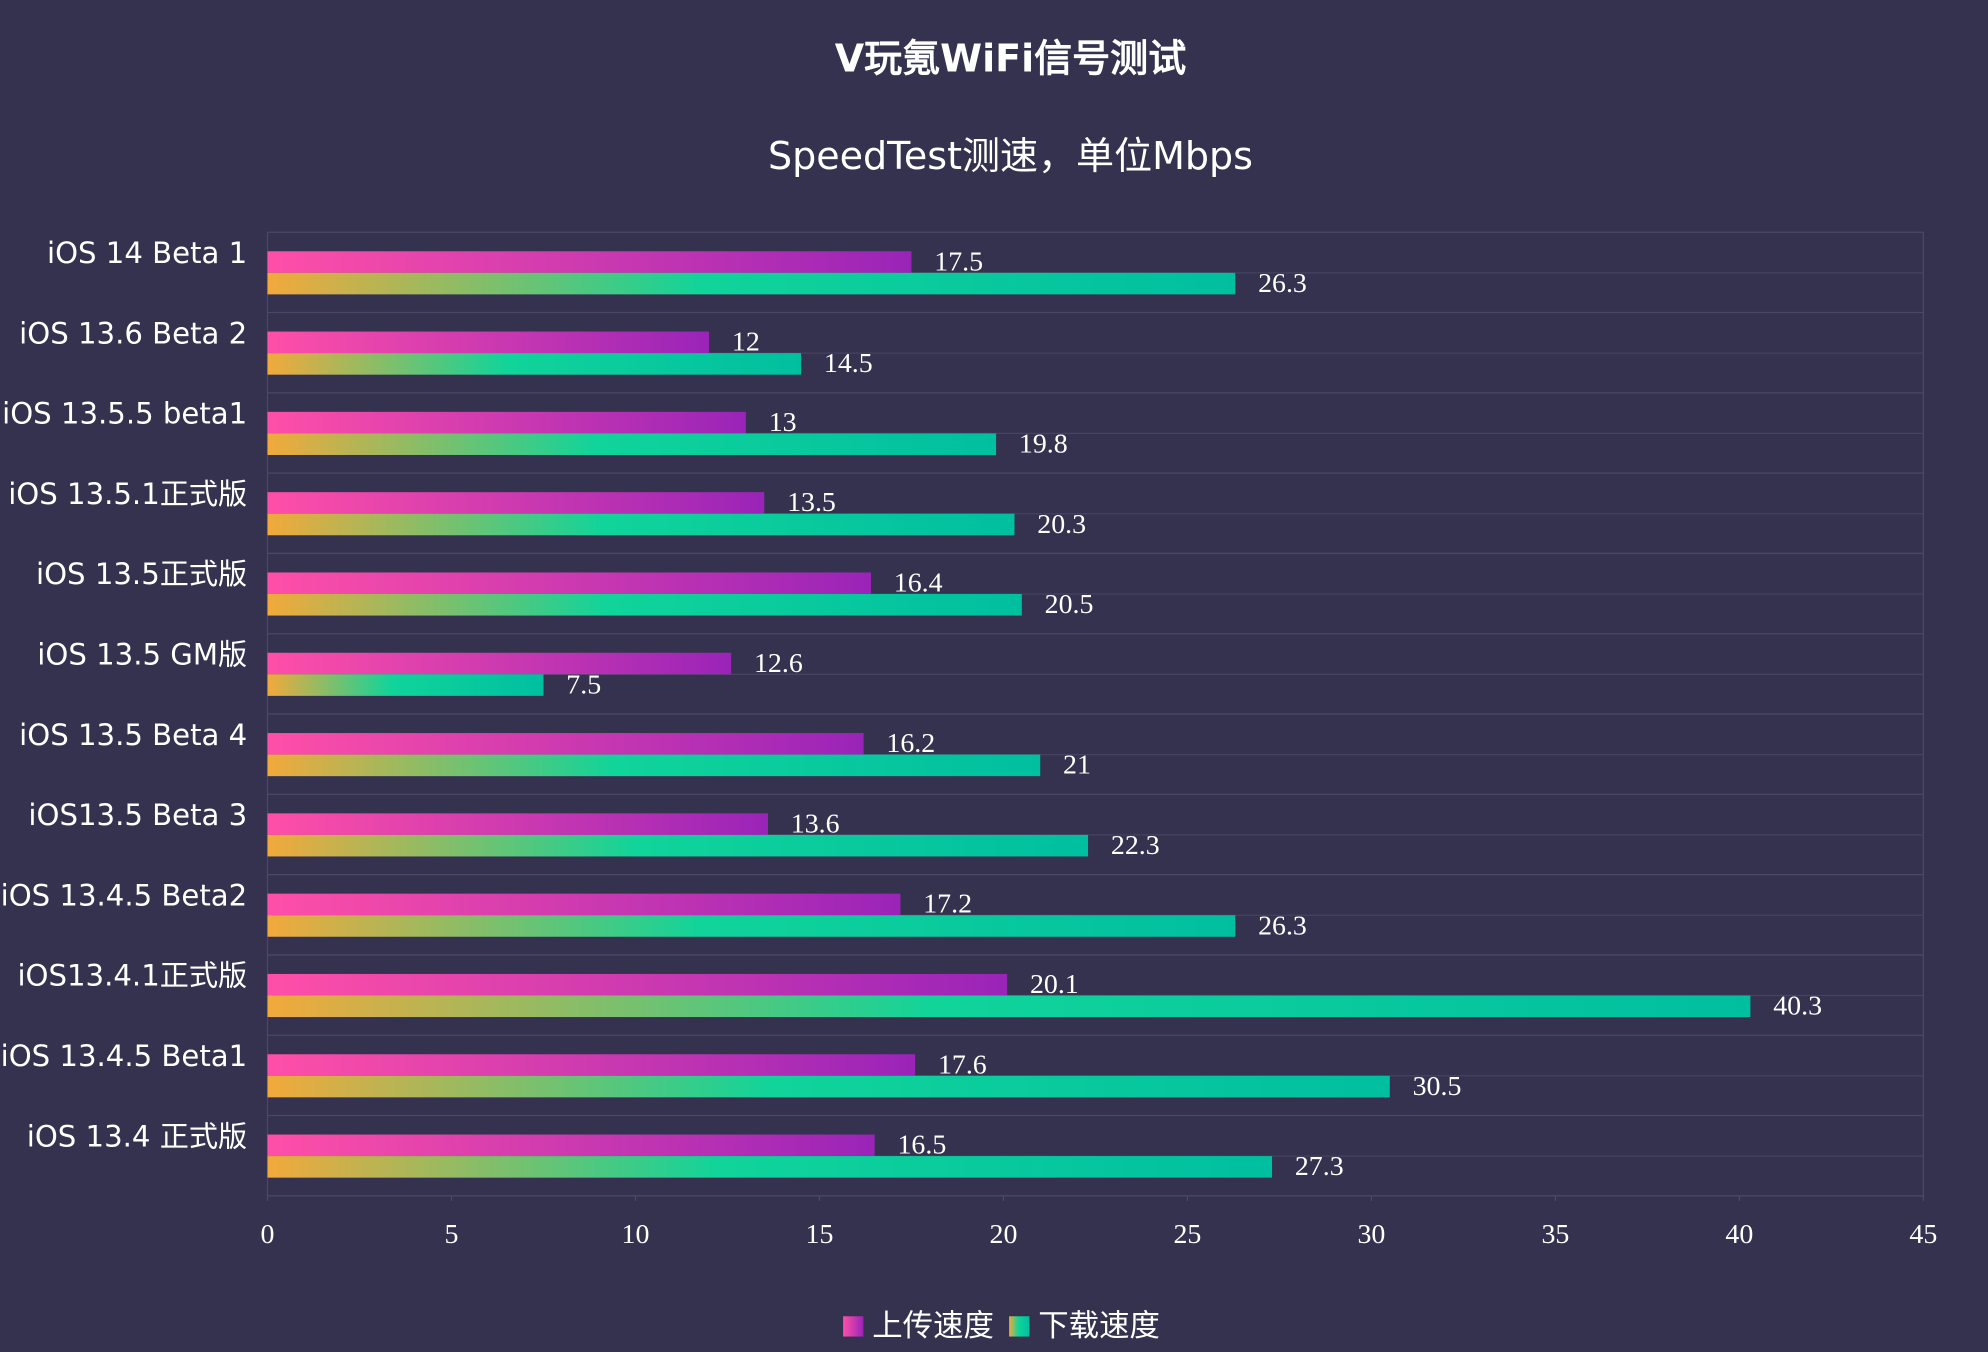 This screenshot has height=1352, width=1988. I want to click on value-label: 27.3, so click(1319, 1166).